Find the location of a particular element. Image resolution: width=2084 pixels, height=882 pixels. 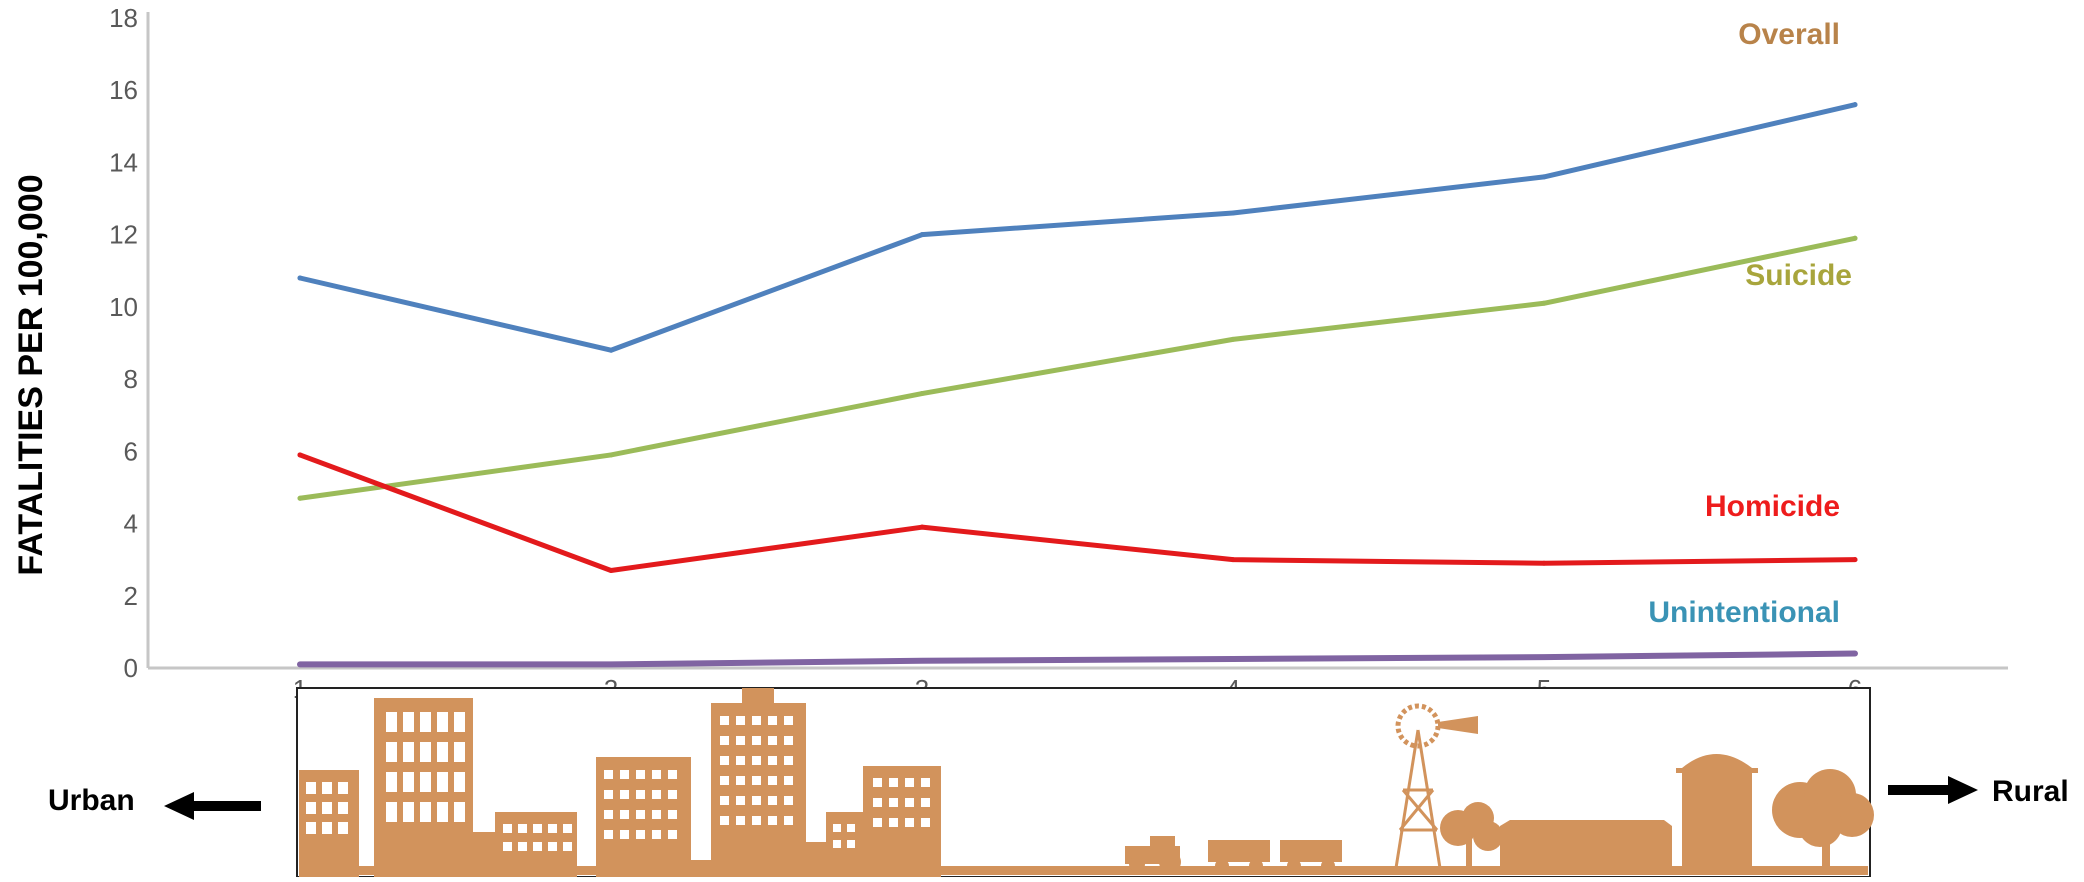

y-tick-label: 16 is located at coordinates (123, 90).